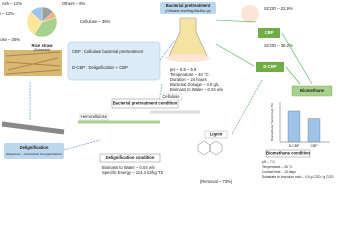 Image resolution: width=339 pixels, height=240 pixels. What do you see at coordinates (33, 63) in the screenshot?
I see `straw-lines` at bounding box center [33, 63].